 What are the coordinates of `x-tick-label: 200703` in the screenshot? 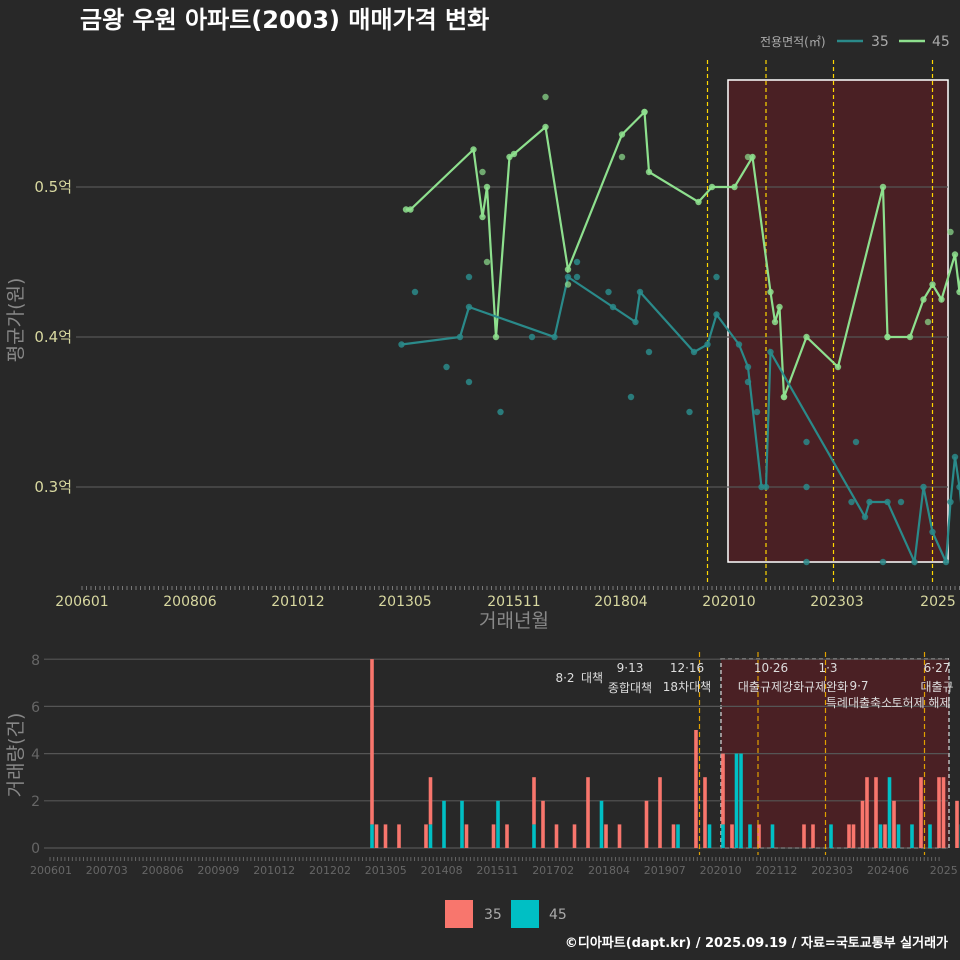 It's located at (107, 870).